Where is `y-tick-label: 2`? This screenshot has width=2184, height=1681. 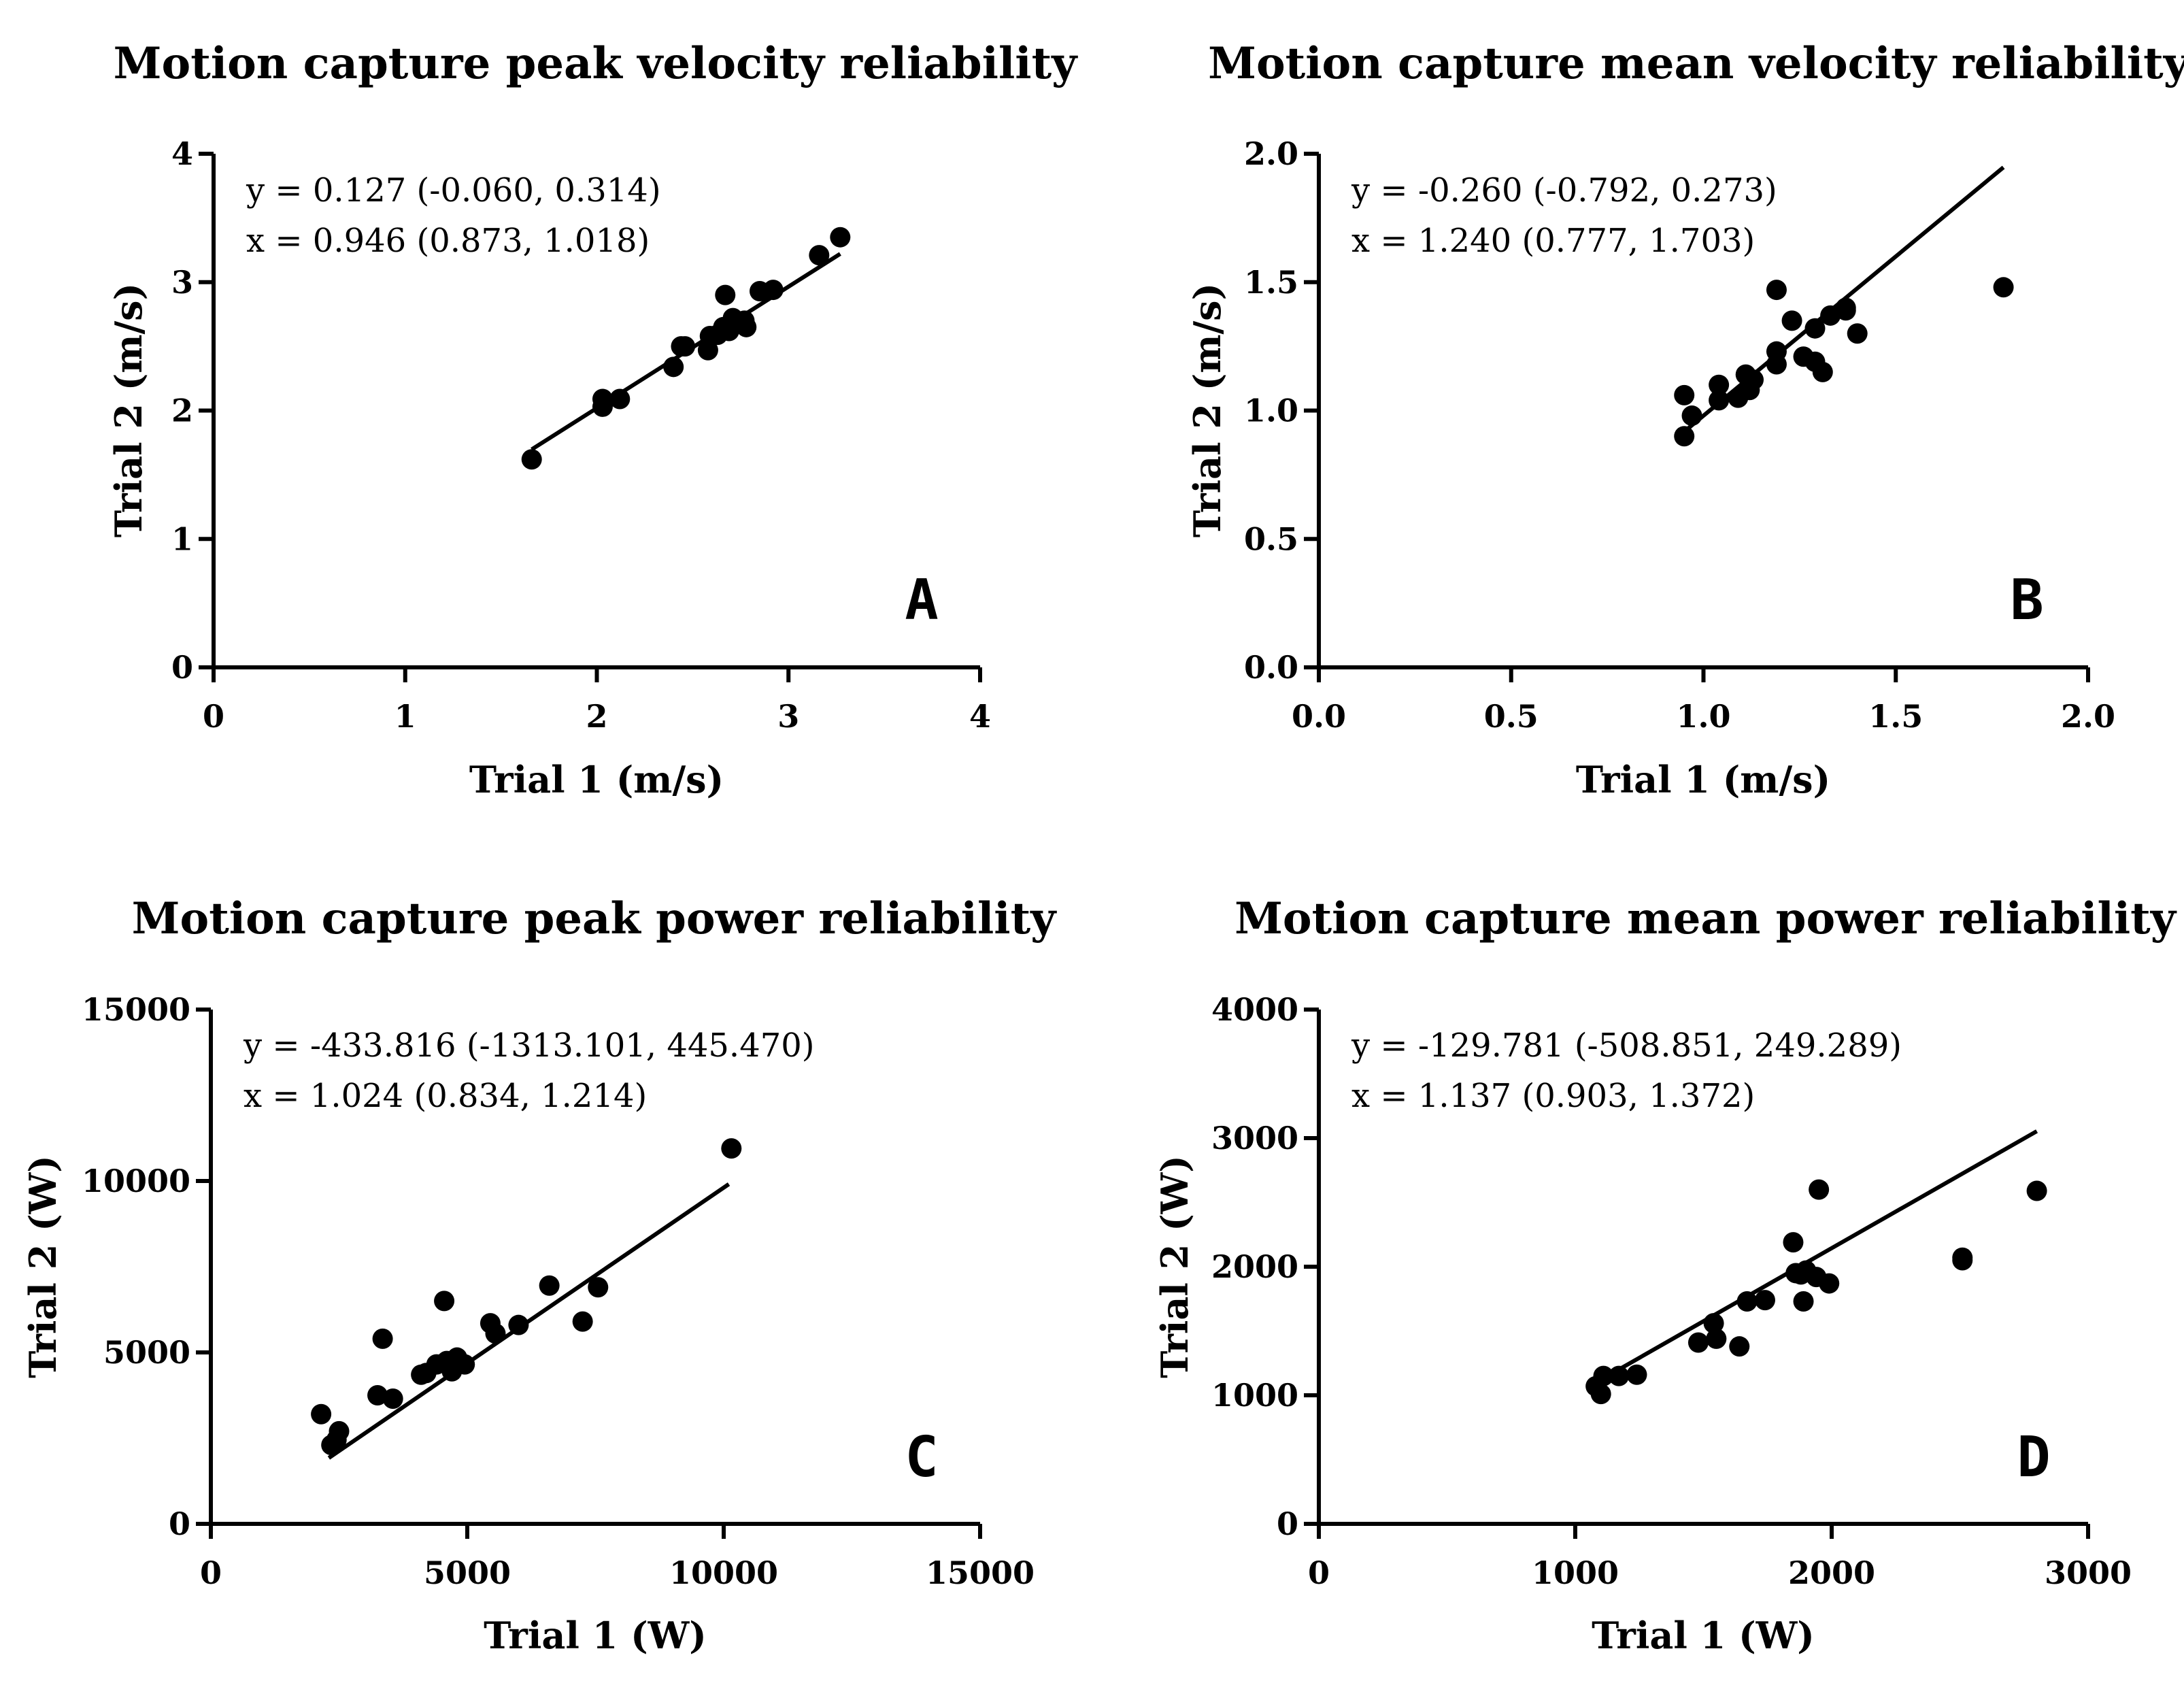 y-tick-label: 2 is located at coordinates (182, 411).